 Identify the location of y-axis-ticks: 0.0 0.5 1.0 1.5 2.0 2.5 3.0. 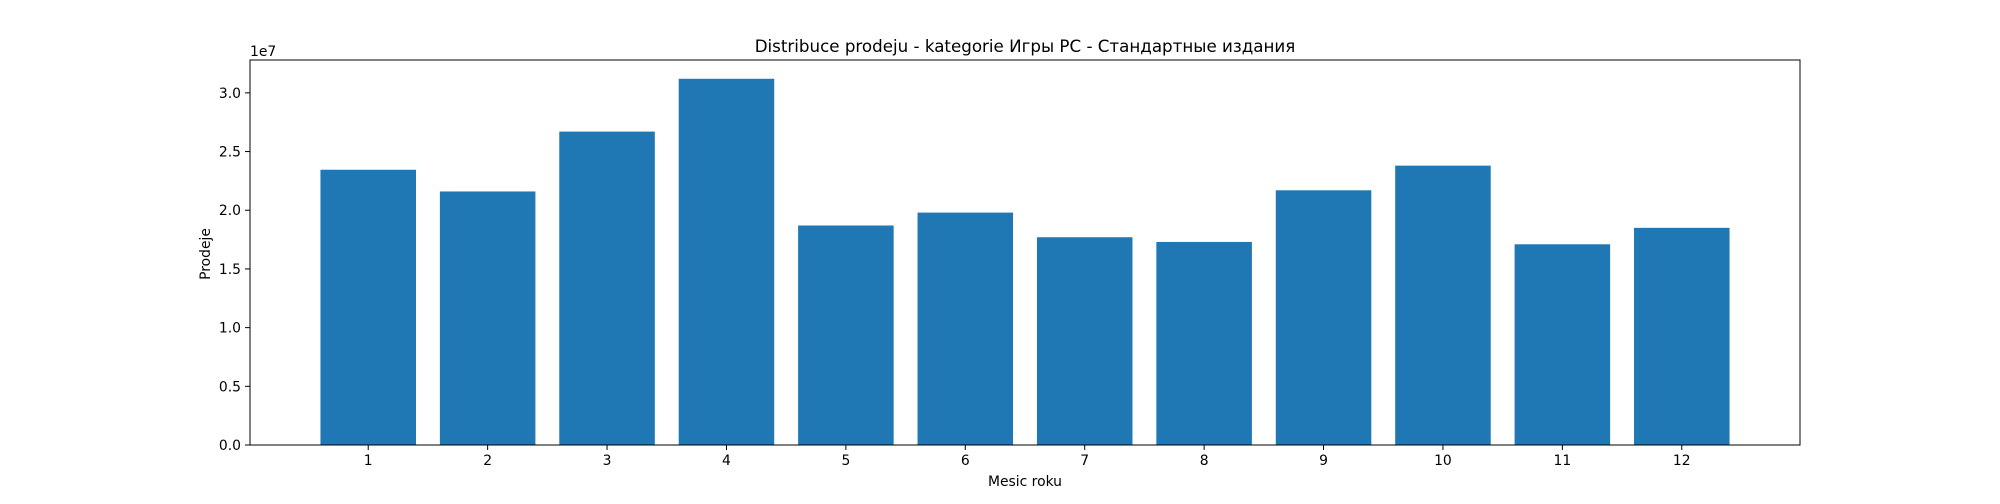
(234, 270).